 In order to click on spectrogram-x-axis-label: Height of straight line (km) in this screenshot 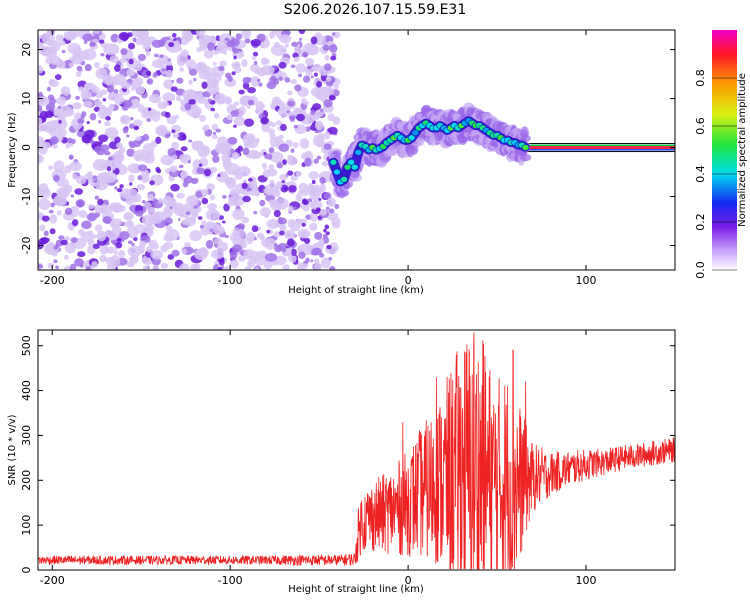, I will do `click(356, 290)`.